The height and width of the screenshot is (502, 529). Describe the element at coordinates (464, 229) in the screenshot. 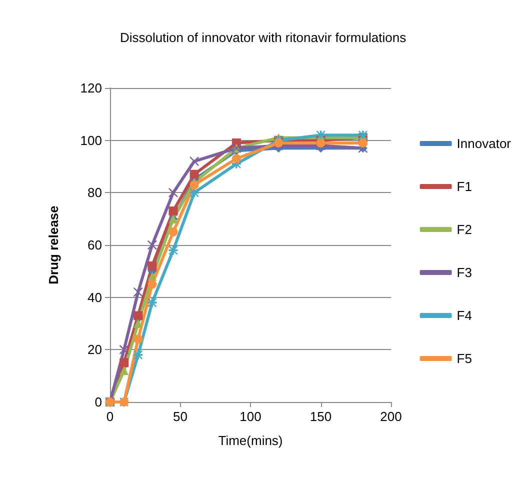

I see `legend-label: F2` at that location.